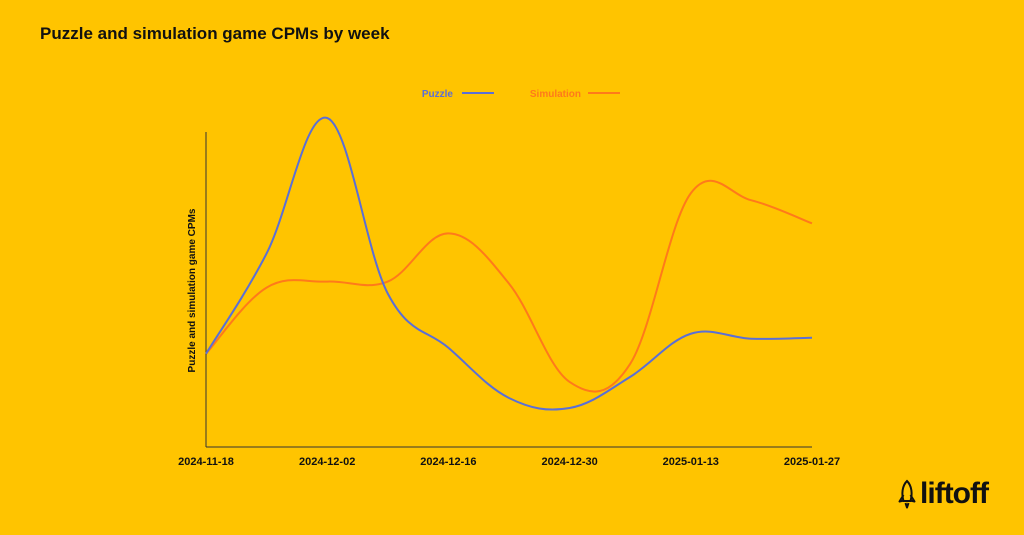 Image resolution: width=1024 pixels, height=535 pixels. What do you see at coordinates (812, 462) in the screenshot?
I see `x-tick-label: 2025-01-27` at bounding box center [812, 462].